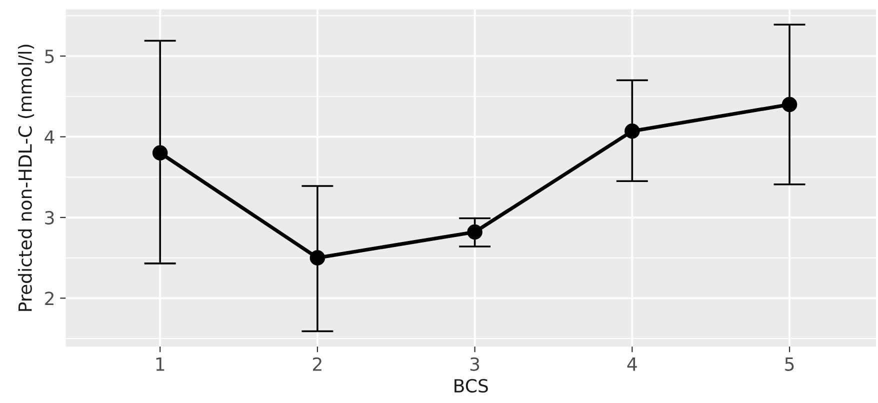  I want to click on x-tick-label: 2, so click(317, 364).